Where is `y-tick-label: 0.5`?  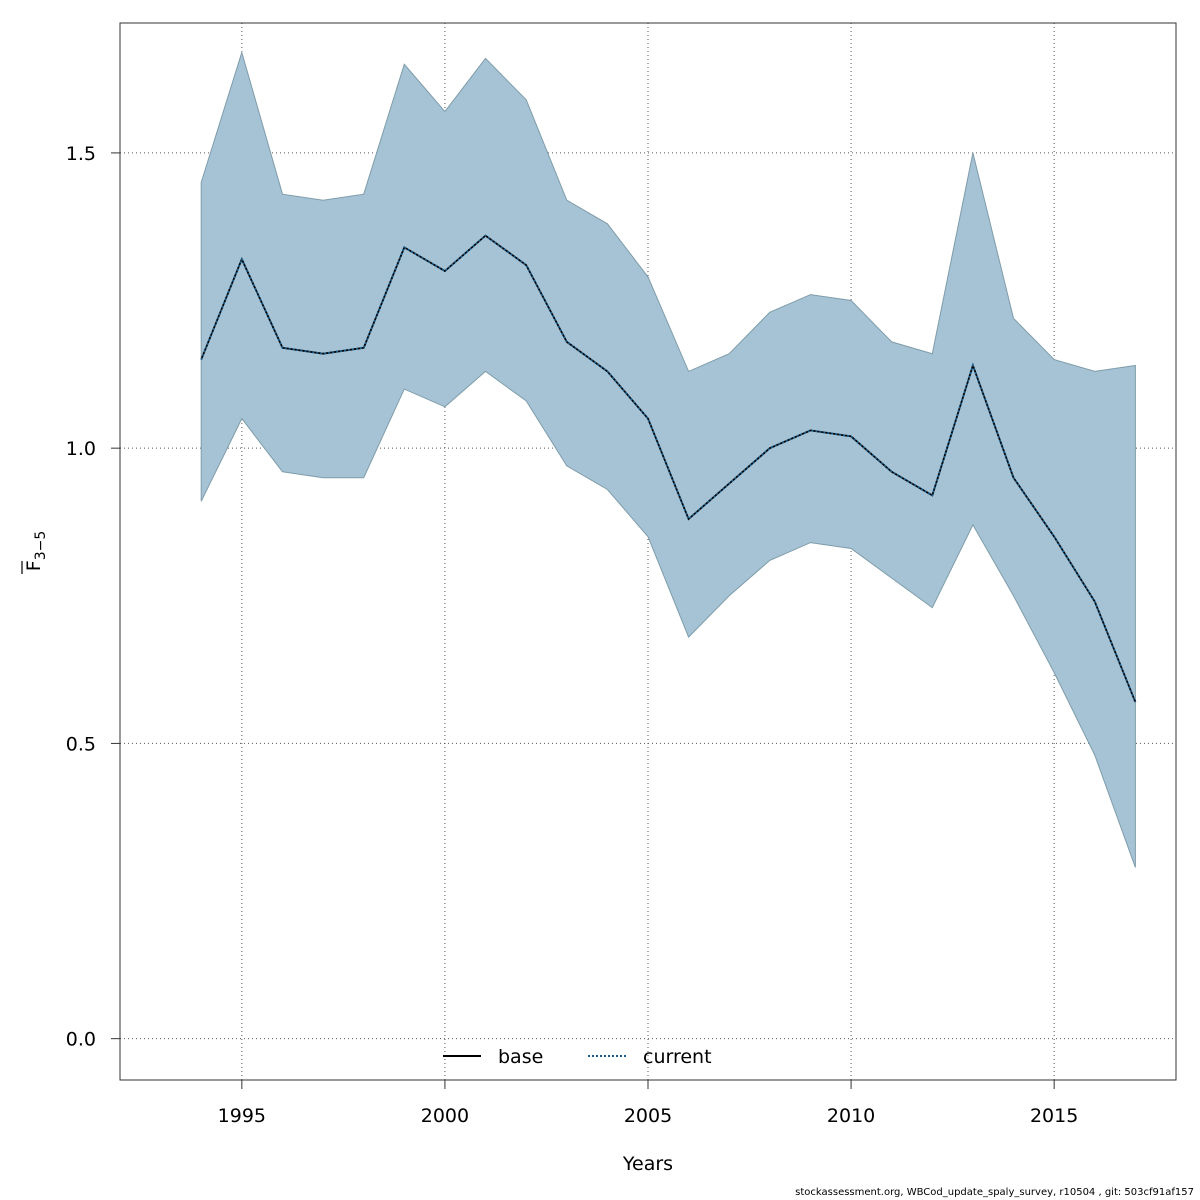 y-tick-label: 0.5 is located at coordinates (81, 744).